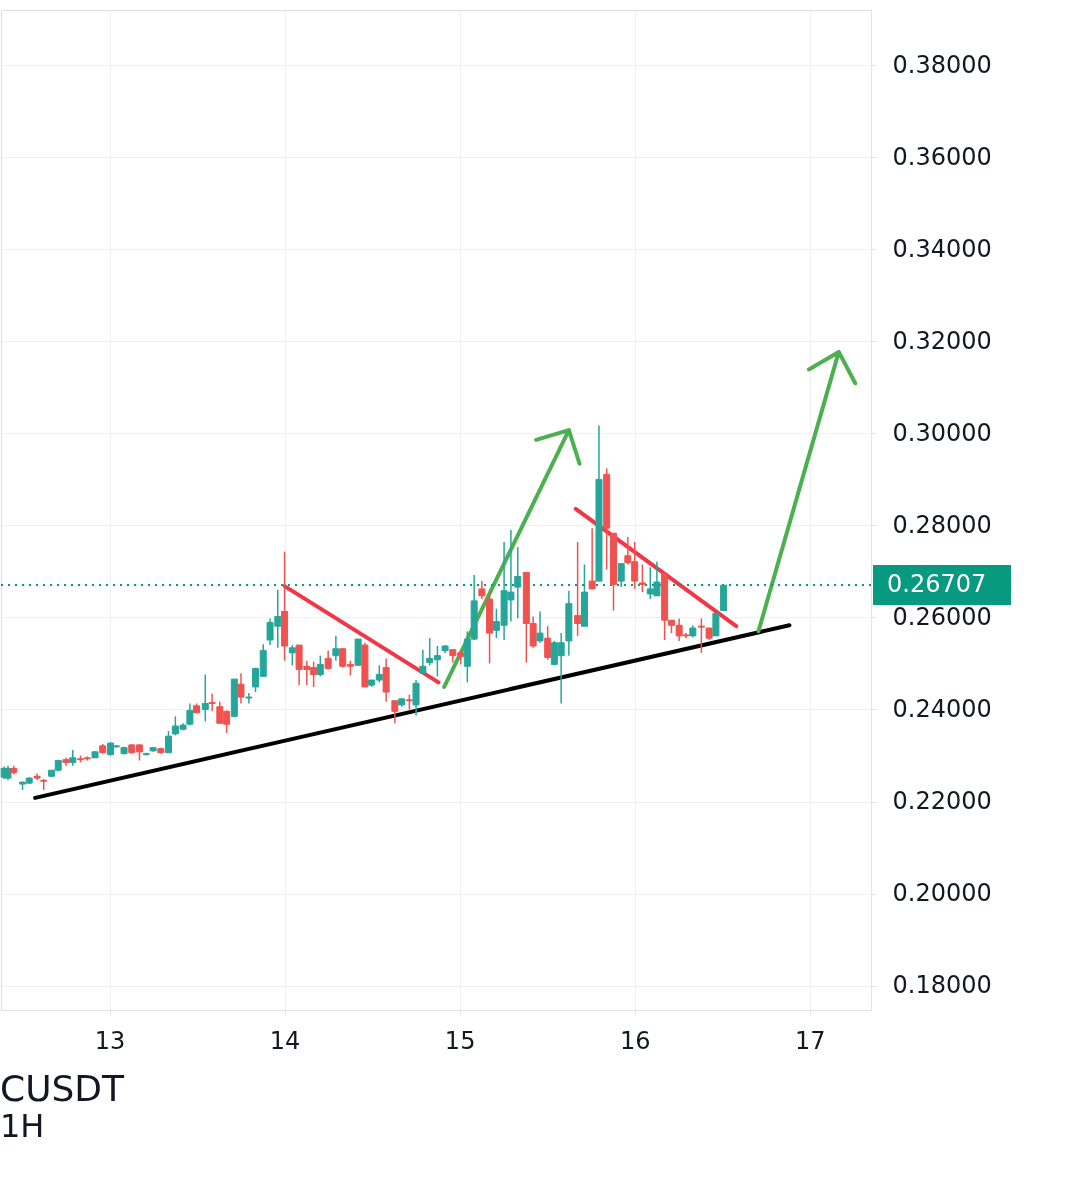 The width and height of the screenshot is (1068, 1200). Describe the element at coordinates (285, 1040) in the screenshot. I see `x-tick-label: 14` at that location.